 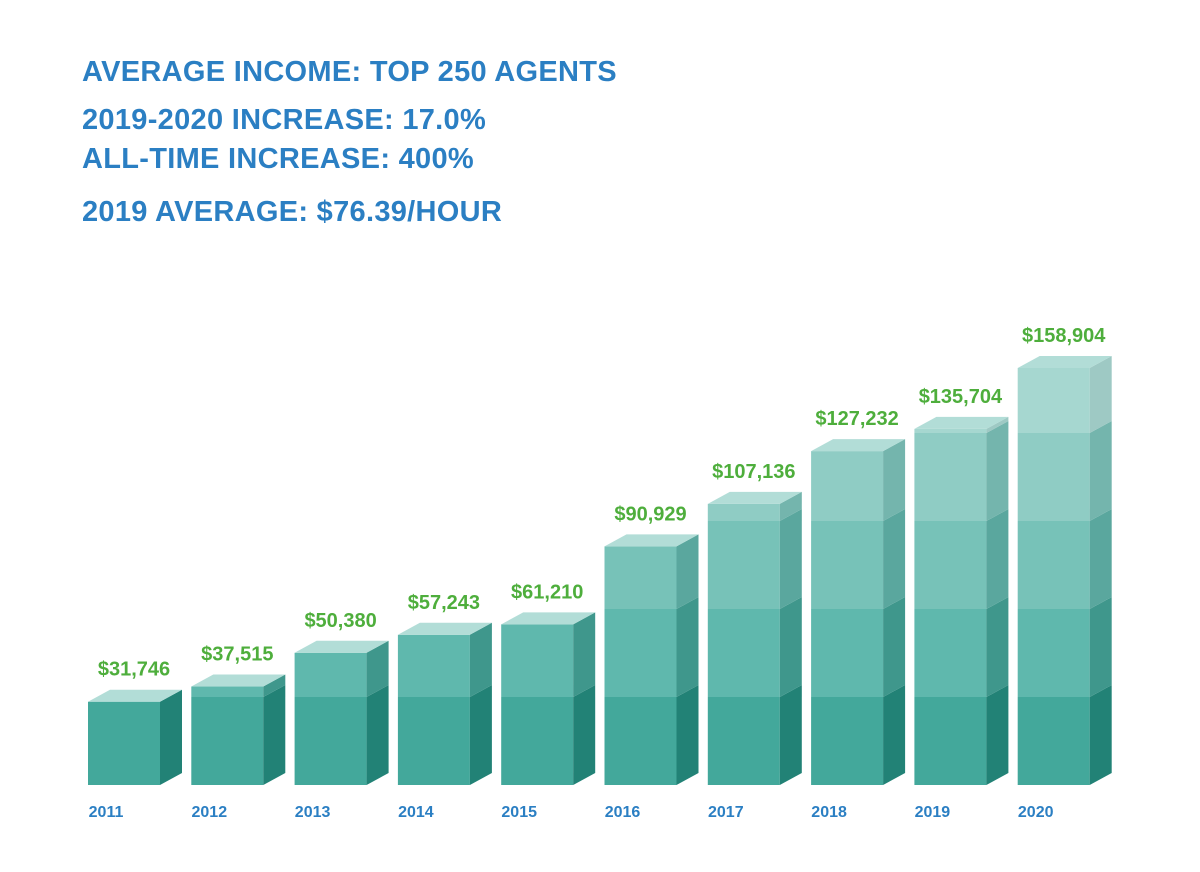 What do you see at coordinates (284, 120) in the screenshot?
I see `yearly-increase-text: 2019-2020 INCREASE: 17.0%` at bounding box center [284, 120].